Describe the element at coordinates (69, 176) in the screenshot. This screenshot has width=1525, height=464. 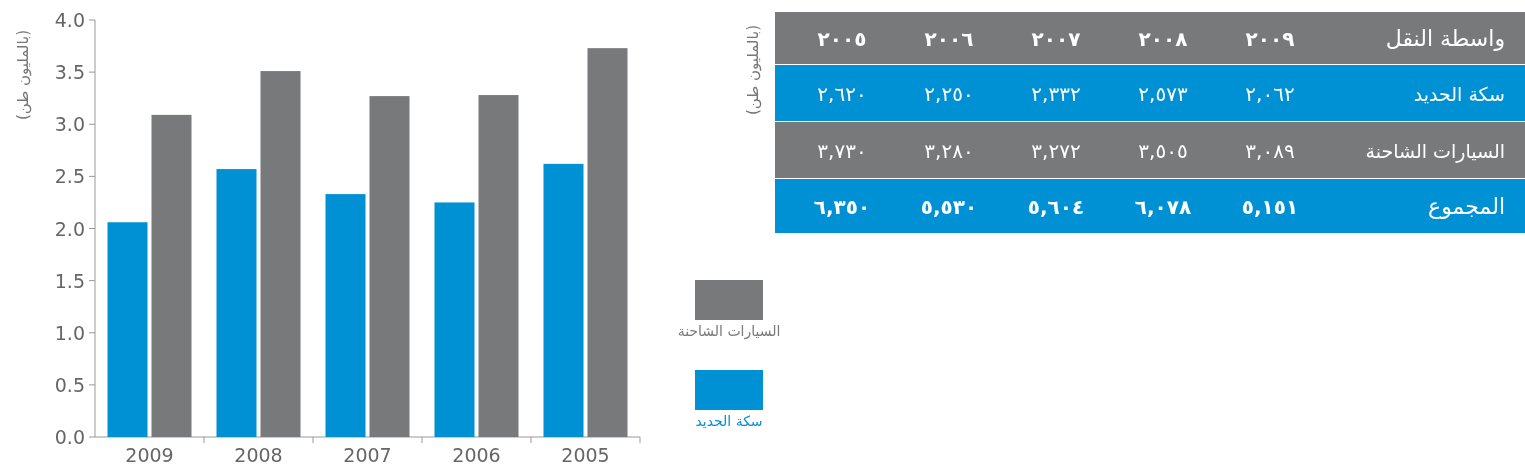
I see `y-tick-label: 2.5` at that location.